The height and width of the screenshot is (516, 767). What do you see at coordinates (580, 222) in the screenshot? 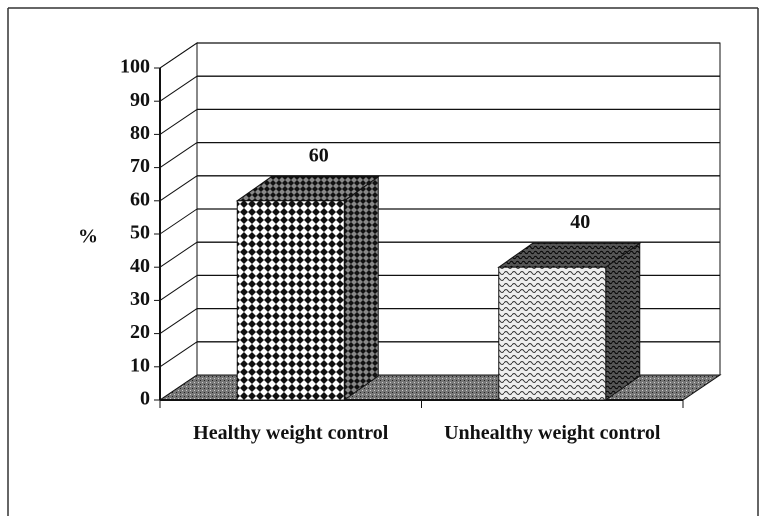
I see `value-label: 40` at bounding box center [580, 222].